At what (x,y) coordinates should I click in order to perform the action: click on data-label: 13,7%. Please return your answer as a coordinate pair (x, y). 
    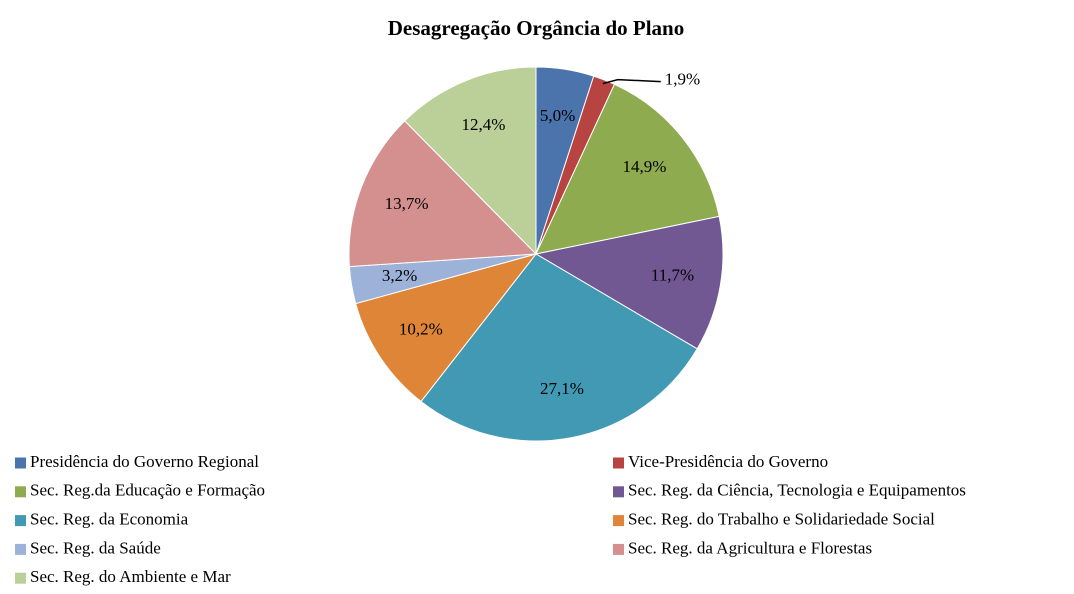
    Looking at the image, I should click on (407, 203).